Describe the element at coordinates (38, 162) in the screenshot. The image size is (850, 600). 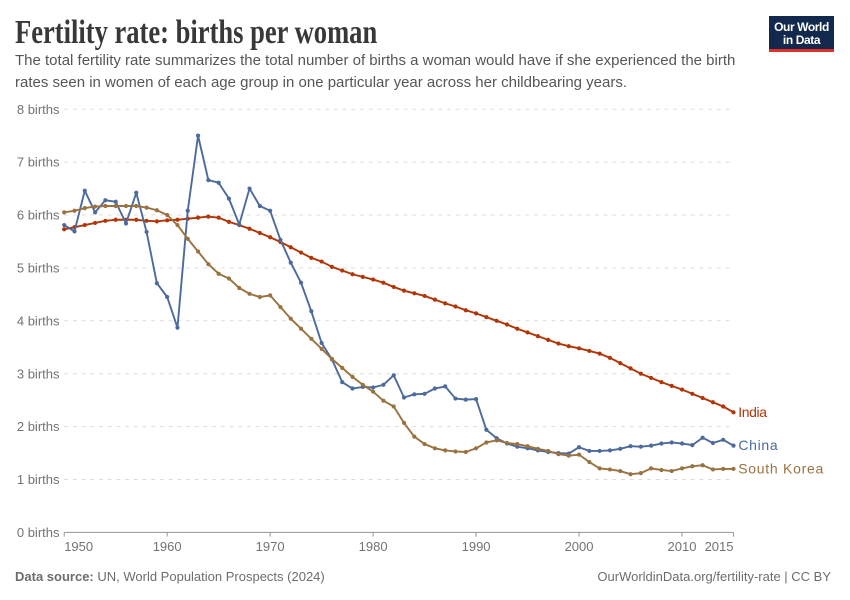
I see `svg-text: 7 births` at that location.